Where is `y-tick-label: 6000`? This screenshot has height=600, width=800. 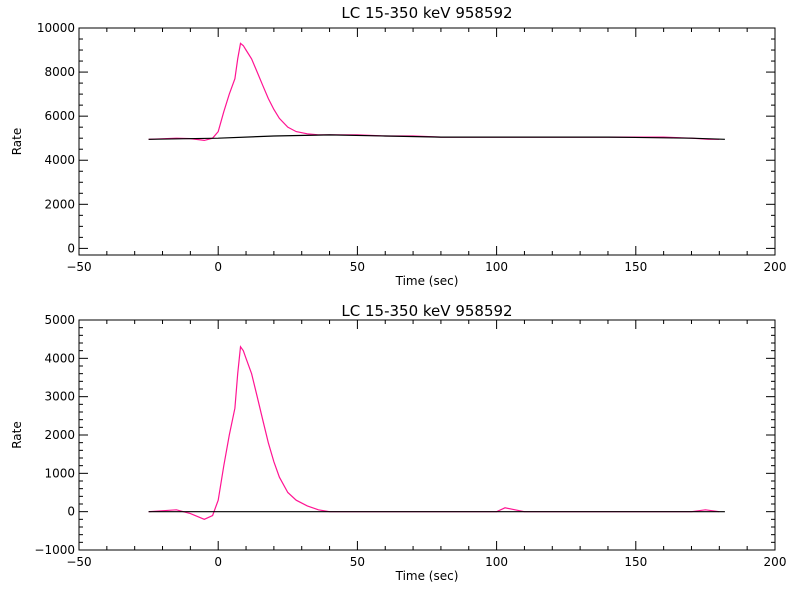
y-tick-label: 6000 is located at coordinates (59, 116).